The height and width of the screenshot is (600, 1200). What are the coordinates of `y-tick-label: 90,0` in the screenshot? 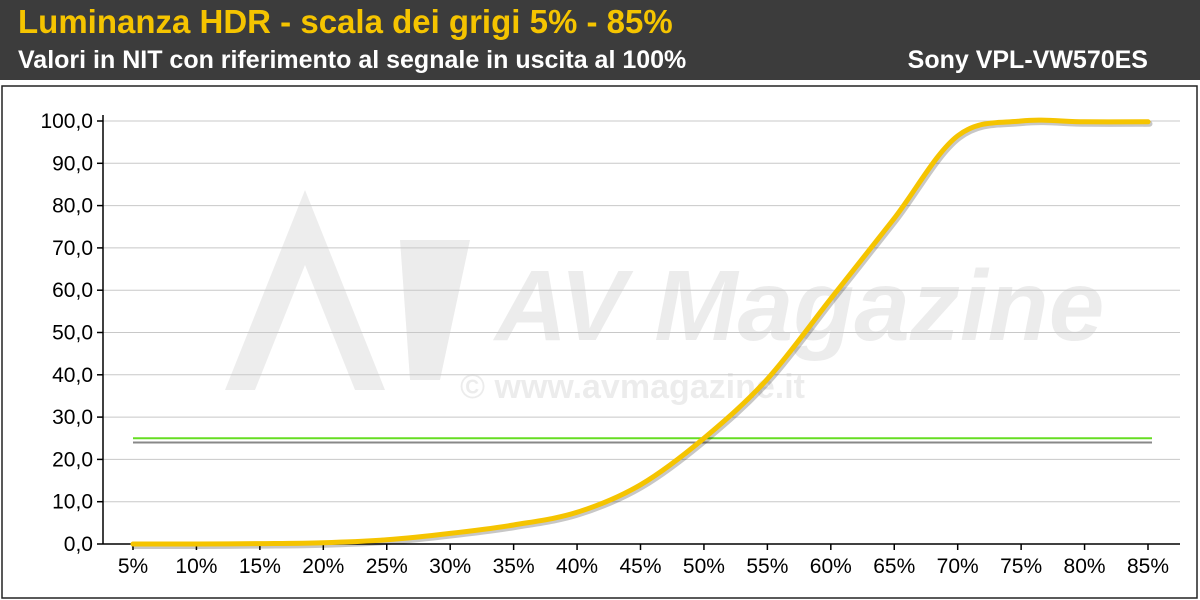 It's located at (72, 163).